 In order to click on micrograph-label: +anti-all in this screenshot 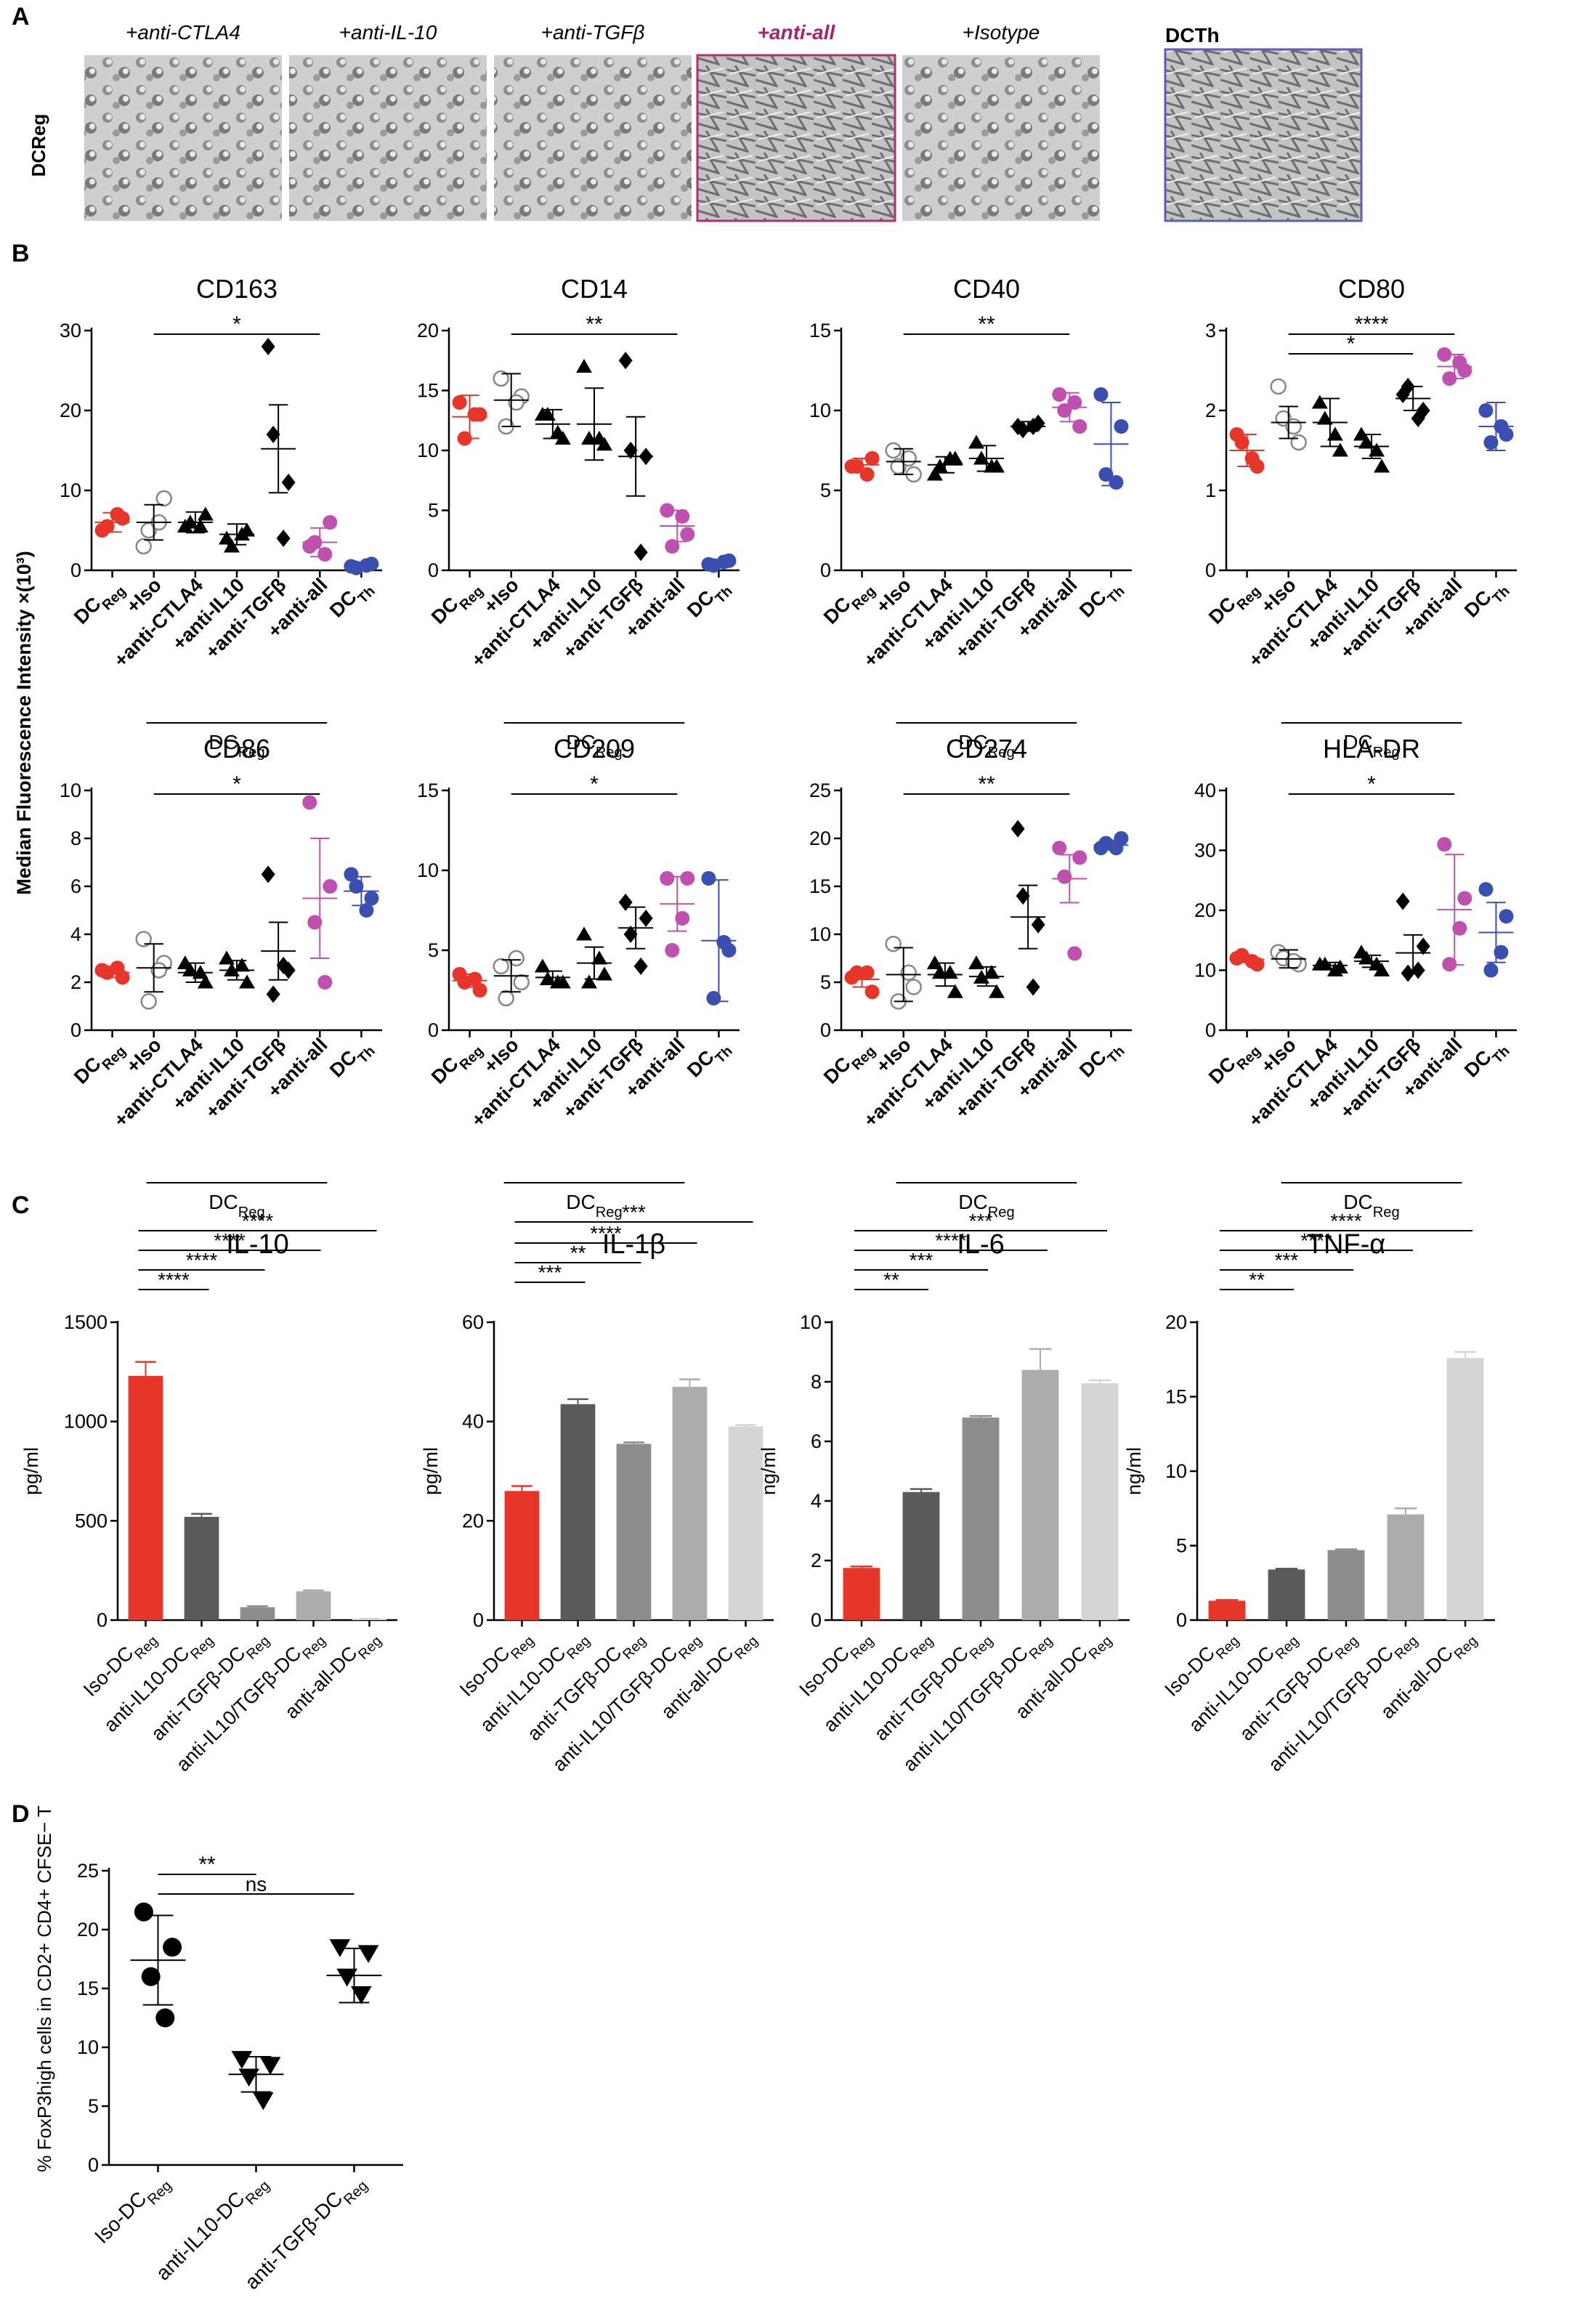, I will do `click(797, 32)`.